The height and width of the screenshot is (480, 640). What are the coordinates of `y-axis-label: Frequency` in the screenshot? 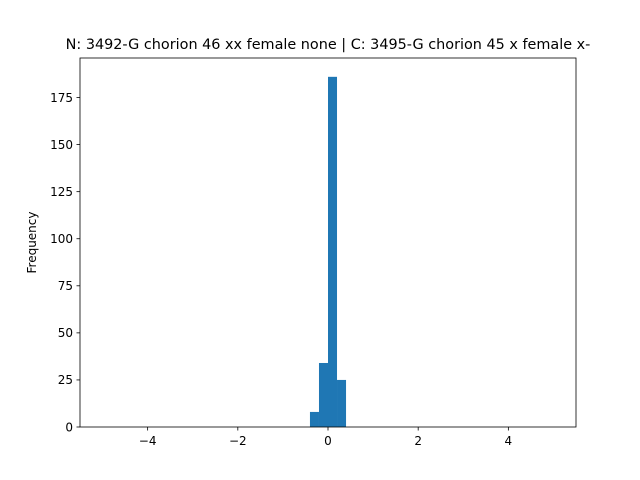 It's located at (32, 243).